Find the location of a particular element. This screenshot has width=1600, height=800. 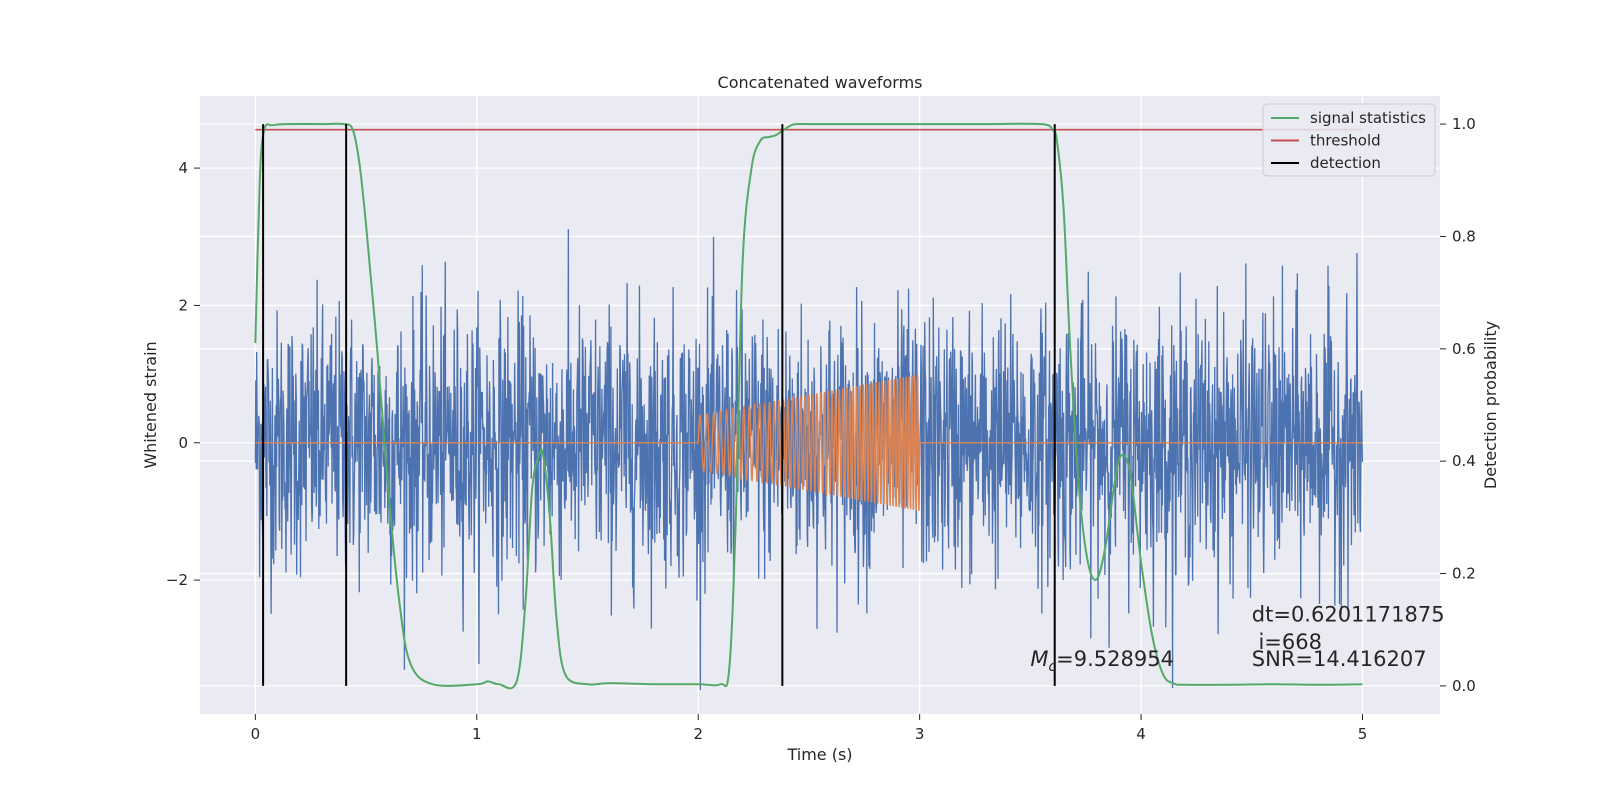

annotation-text: SNR=14.416207 is located at coordinates (1339, 659).